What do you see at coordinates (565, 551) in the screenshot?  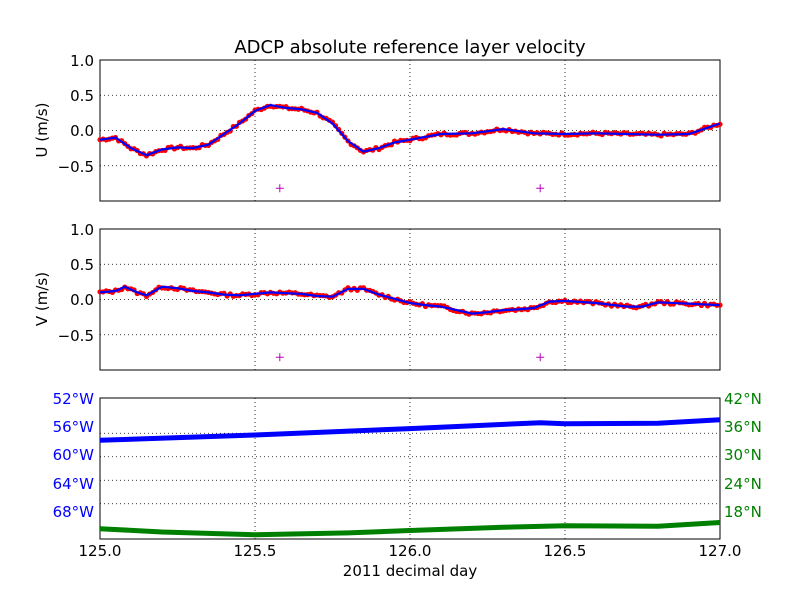 I see `xtick-4: 126.5` at bounding box center [565, 551].